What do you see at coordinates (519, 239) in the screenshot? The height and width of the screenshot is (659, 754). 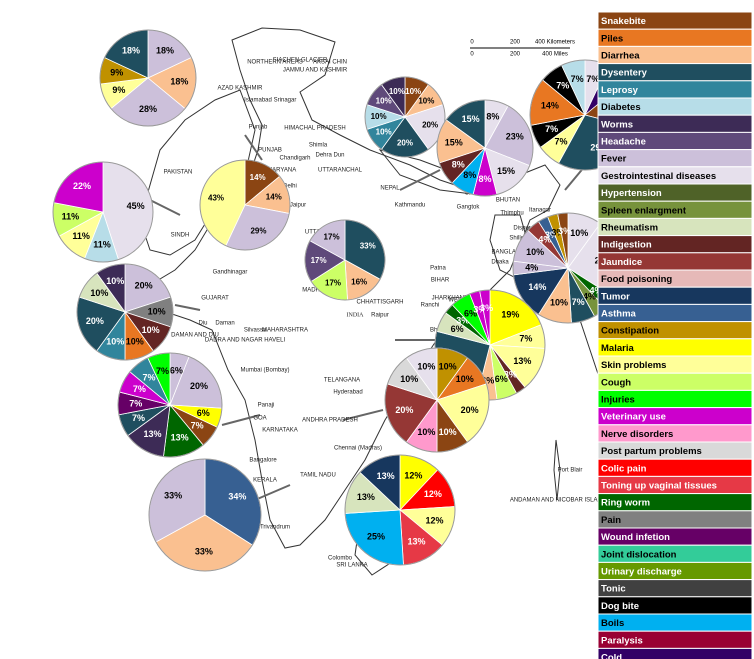 I see `place-label: Shillong` at bounding box center [519, 239].